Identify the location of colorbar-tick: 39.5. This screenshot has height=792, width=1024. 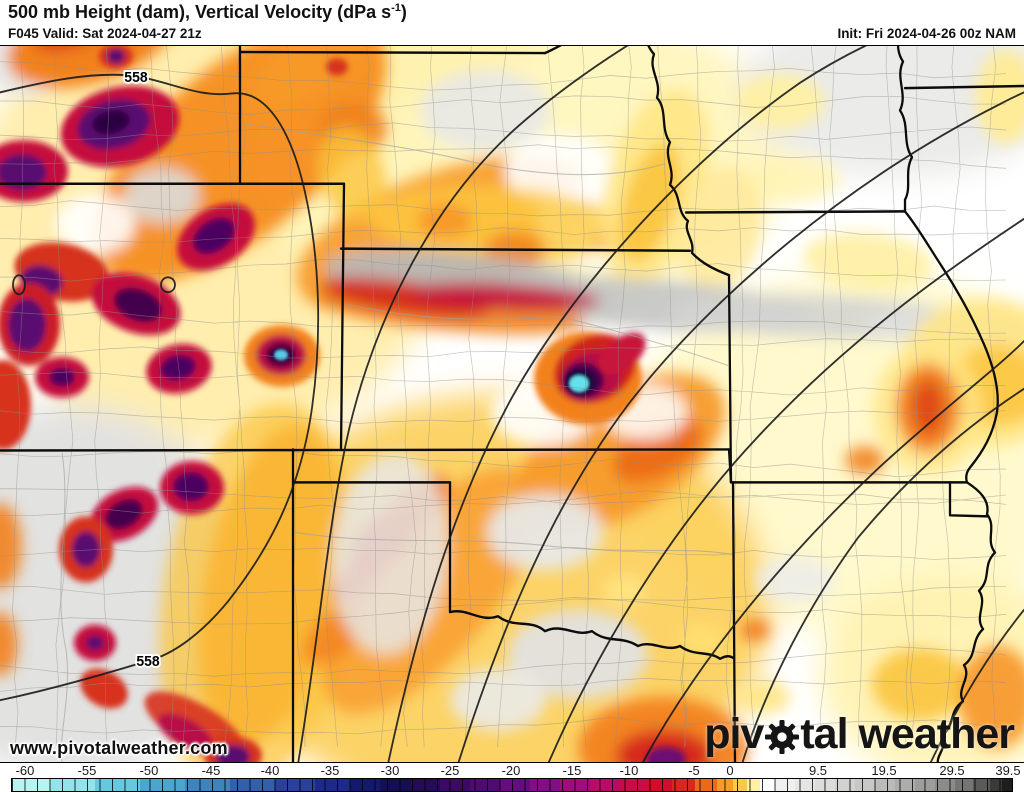
(1008, 770).